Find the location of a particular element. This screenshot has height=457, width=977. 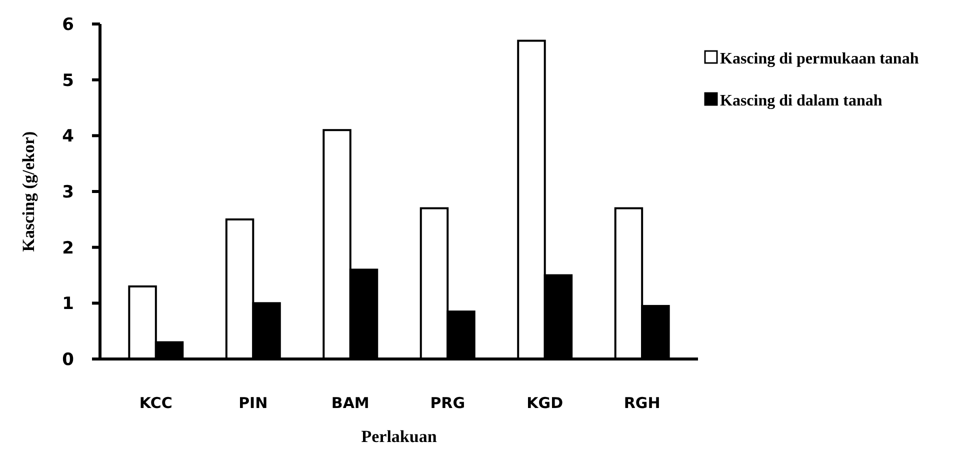

x-tick-label: PIN is located at coordinates (253, 403).